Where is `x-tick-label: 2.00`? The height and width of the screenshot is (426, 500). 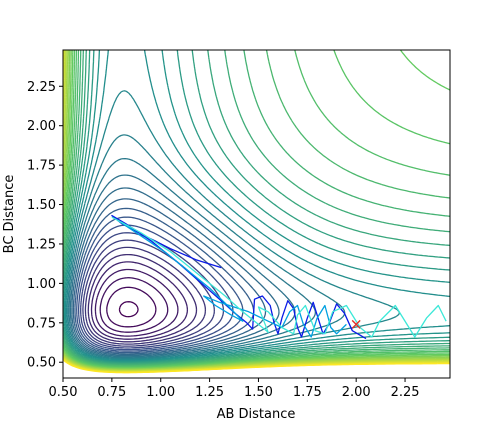
x-tick-label: 2.00 is located at coordinates (356, 392).